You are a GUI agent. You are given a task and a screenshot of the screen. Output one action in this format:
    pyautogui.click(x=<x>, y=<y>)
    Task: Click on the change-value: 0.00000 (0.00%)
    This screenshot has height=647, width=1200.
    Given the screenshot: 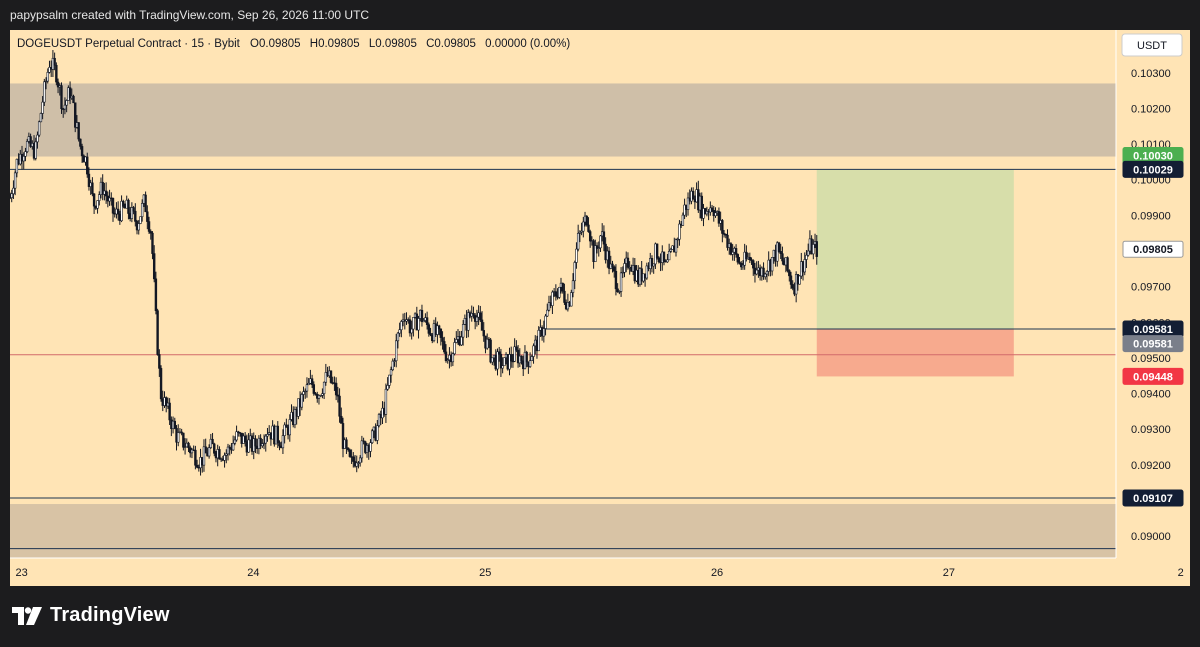 What is the action you would take?
    pyautogui.click(x=527, y=44)
    